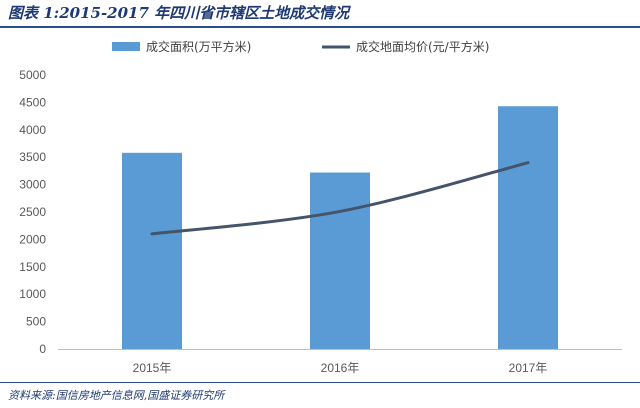 This screenshot has height=408, width=640. I want to click on y-tick-label: 2500, so click(32, 212).